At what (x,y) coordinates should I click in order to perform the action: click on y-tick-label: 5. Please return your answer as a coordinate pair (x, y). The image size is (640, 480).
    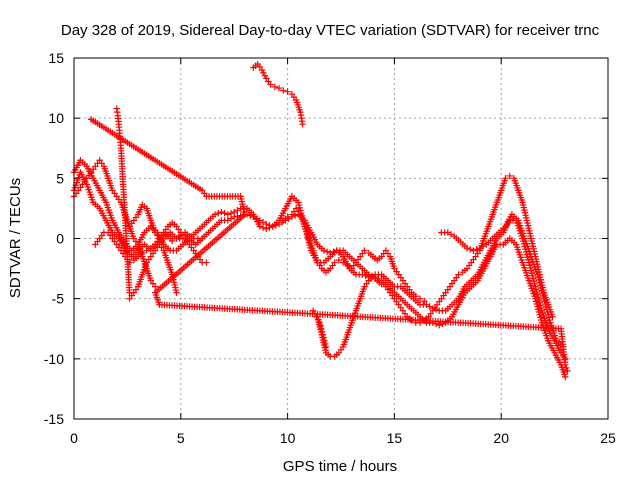
    Looking at the image, I should click on (60, 178).